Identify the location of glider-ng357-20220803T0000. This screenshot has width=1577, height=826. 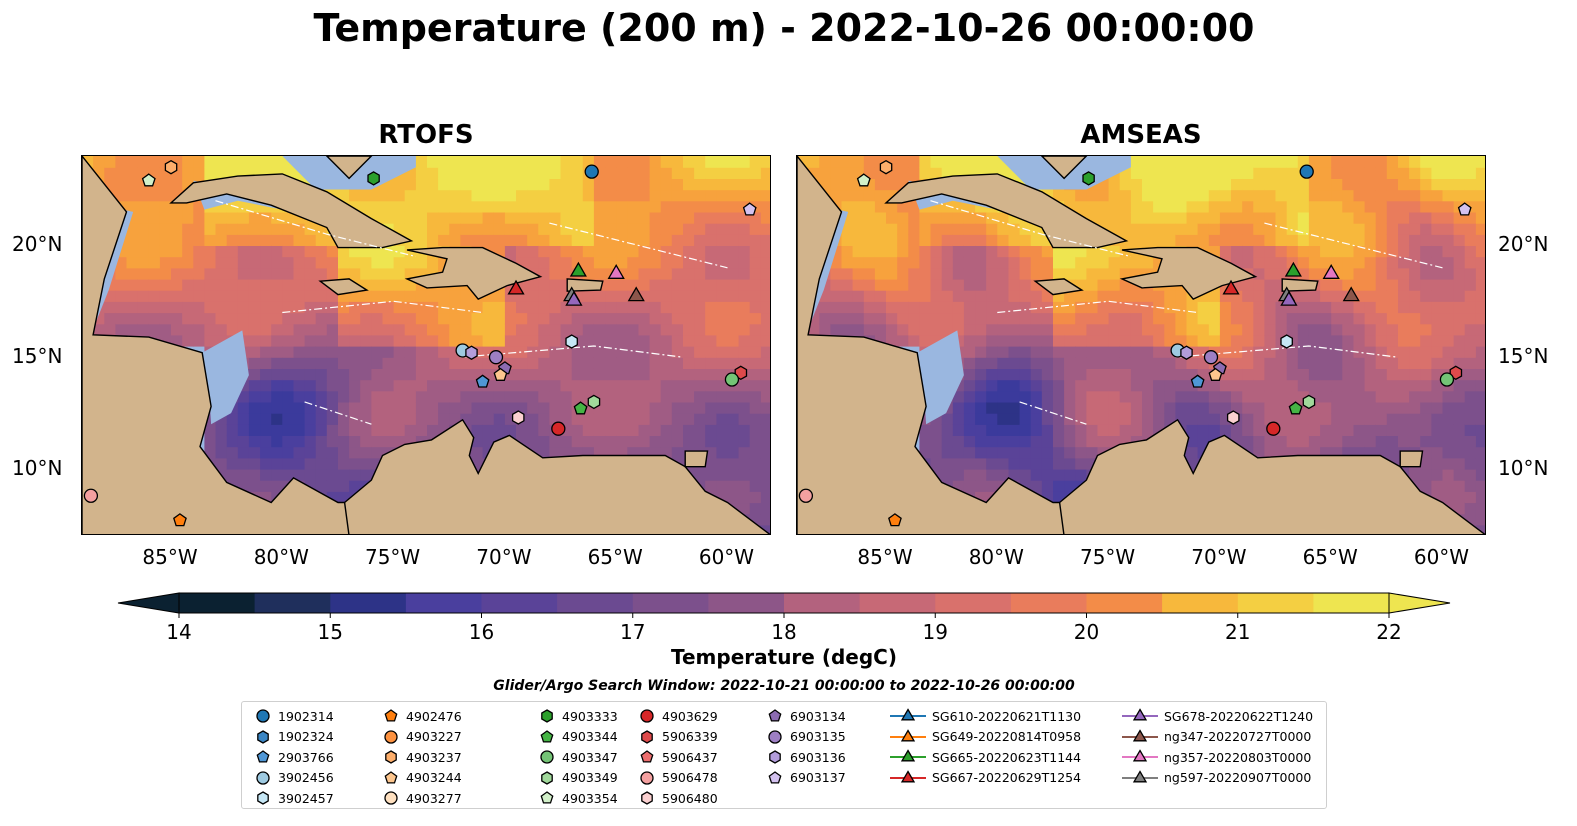
(616, 271).